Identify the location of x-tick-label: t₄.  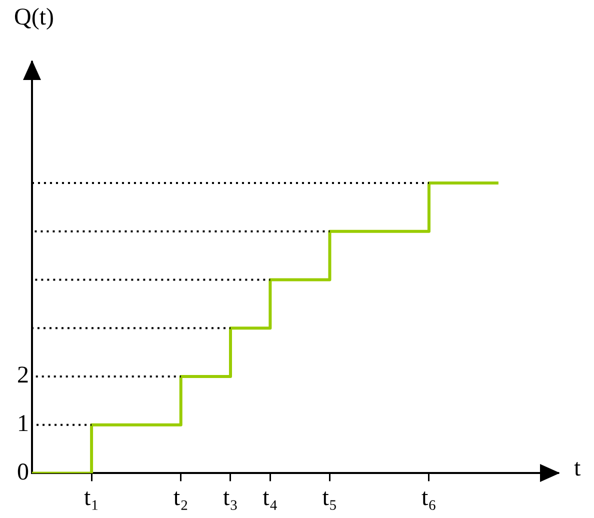
(270, 497).